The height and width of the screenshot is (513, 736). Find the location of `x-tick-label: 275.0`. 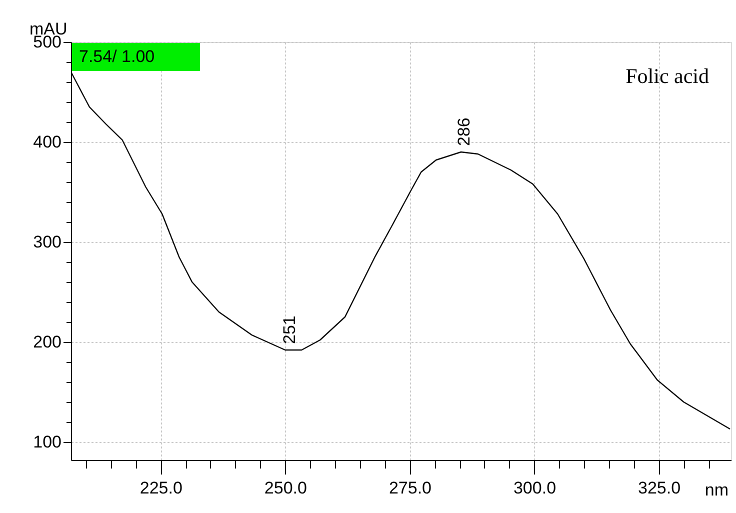

x-tick-label: 275.0 is located at coordinates (410, 488).